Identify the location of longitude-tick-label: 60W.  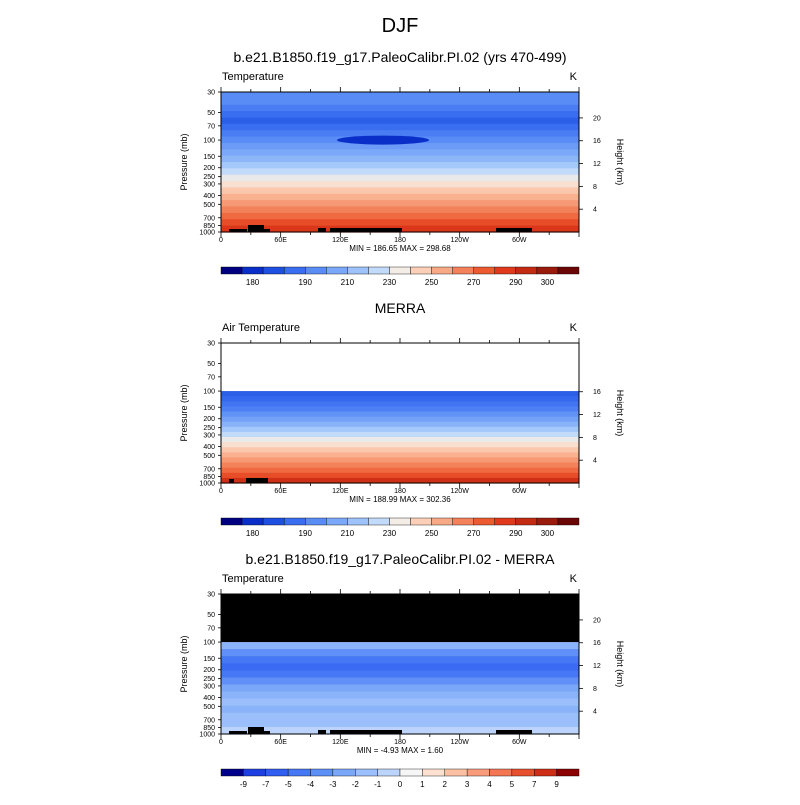
(519, 240).